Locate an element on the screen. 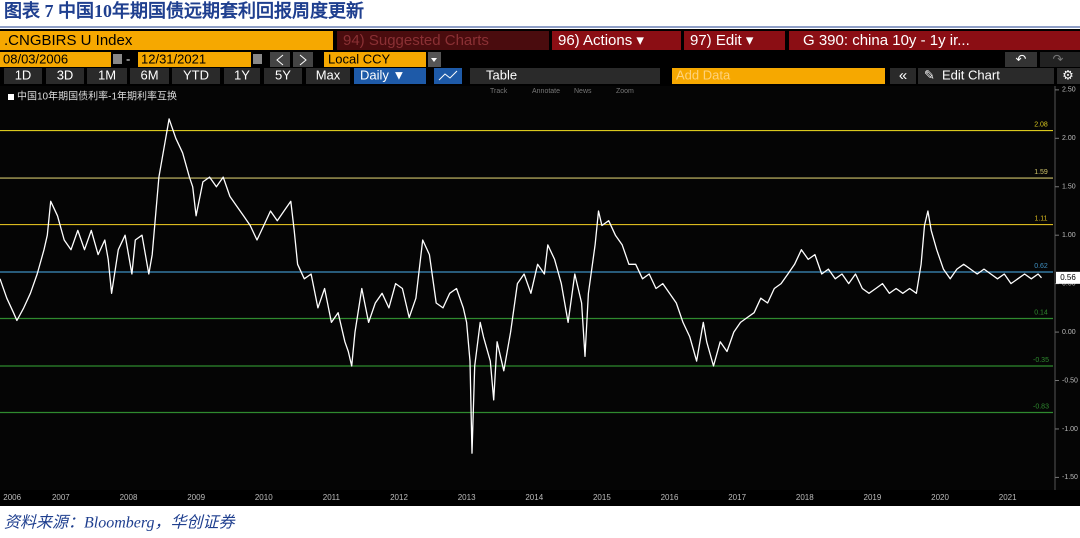 The width and height of the screenshot is (1080, 538). security-box is located at coordinates (166, 40).